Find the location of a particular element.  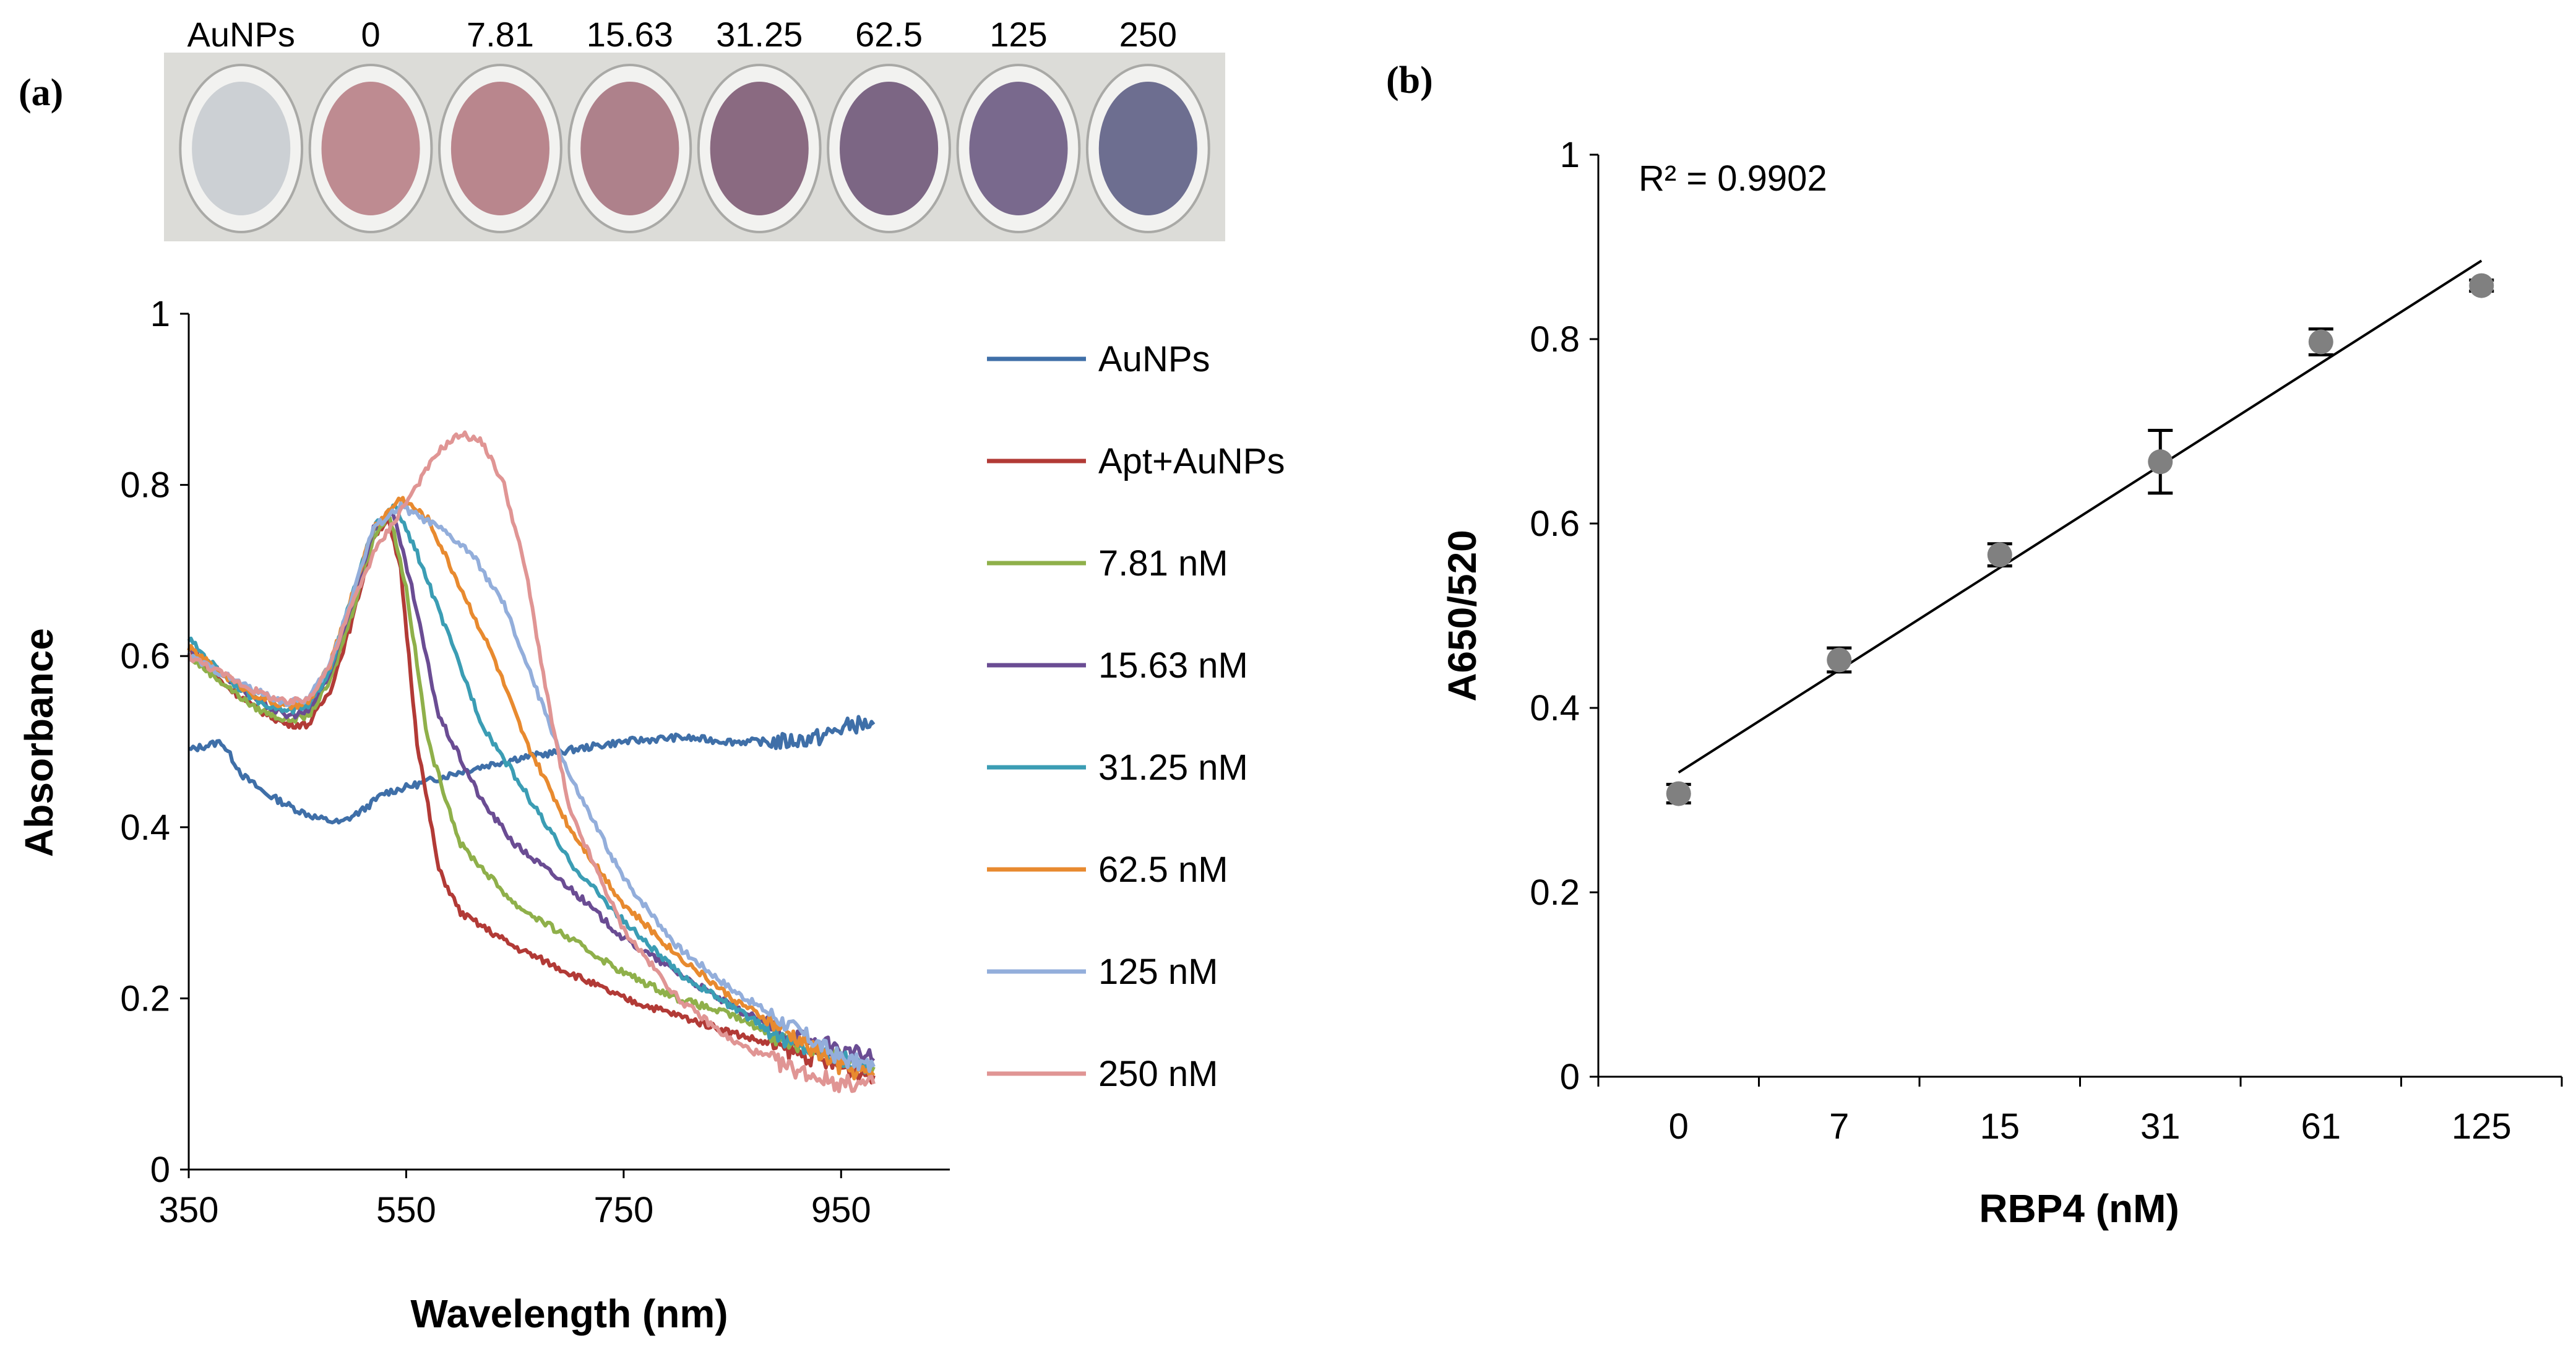

a-y-tick-label: 0.2 is located at coordinates (145, 998).